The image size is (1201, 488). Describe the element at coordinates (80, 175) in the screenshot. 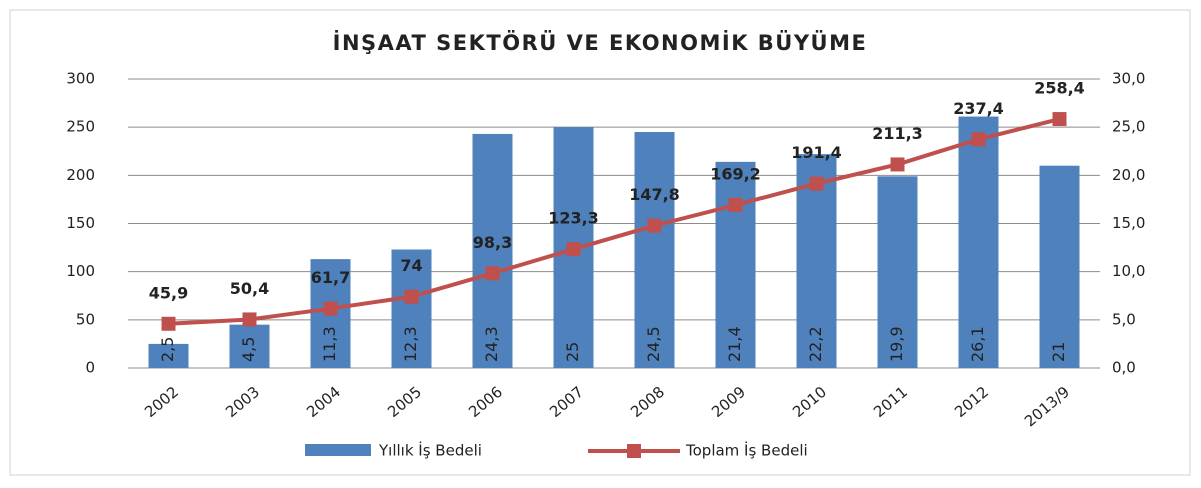

I see `y-tick-label: 200` at that location.